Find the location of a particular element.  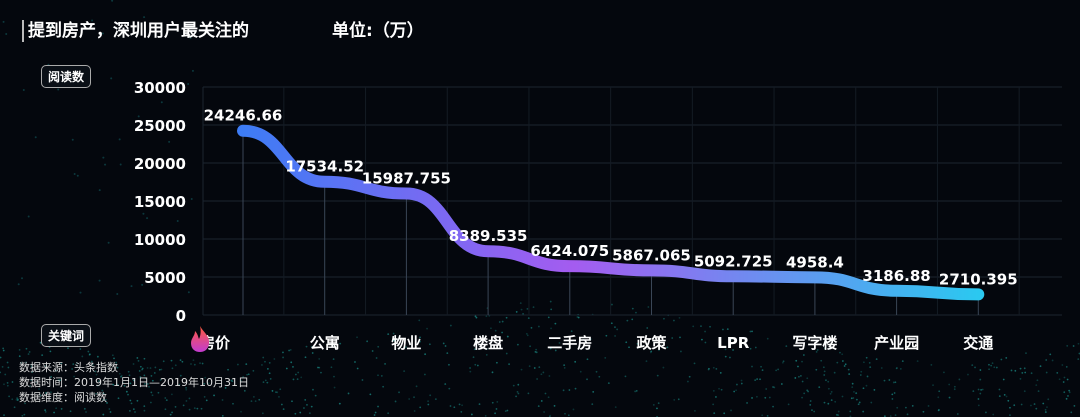

y-tick-label: 15000 is located at coordinates (160, 202).